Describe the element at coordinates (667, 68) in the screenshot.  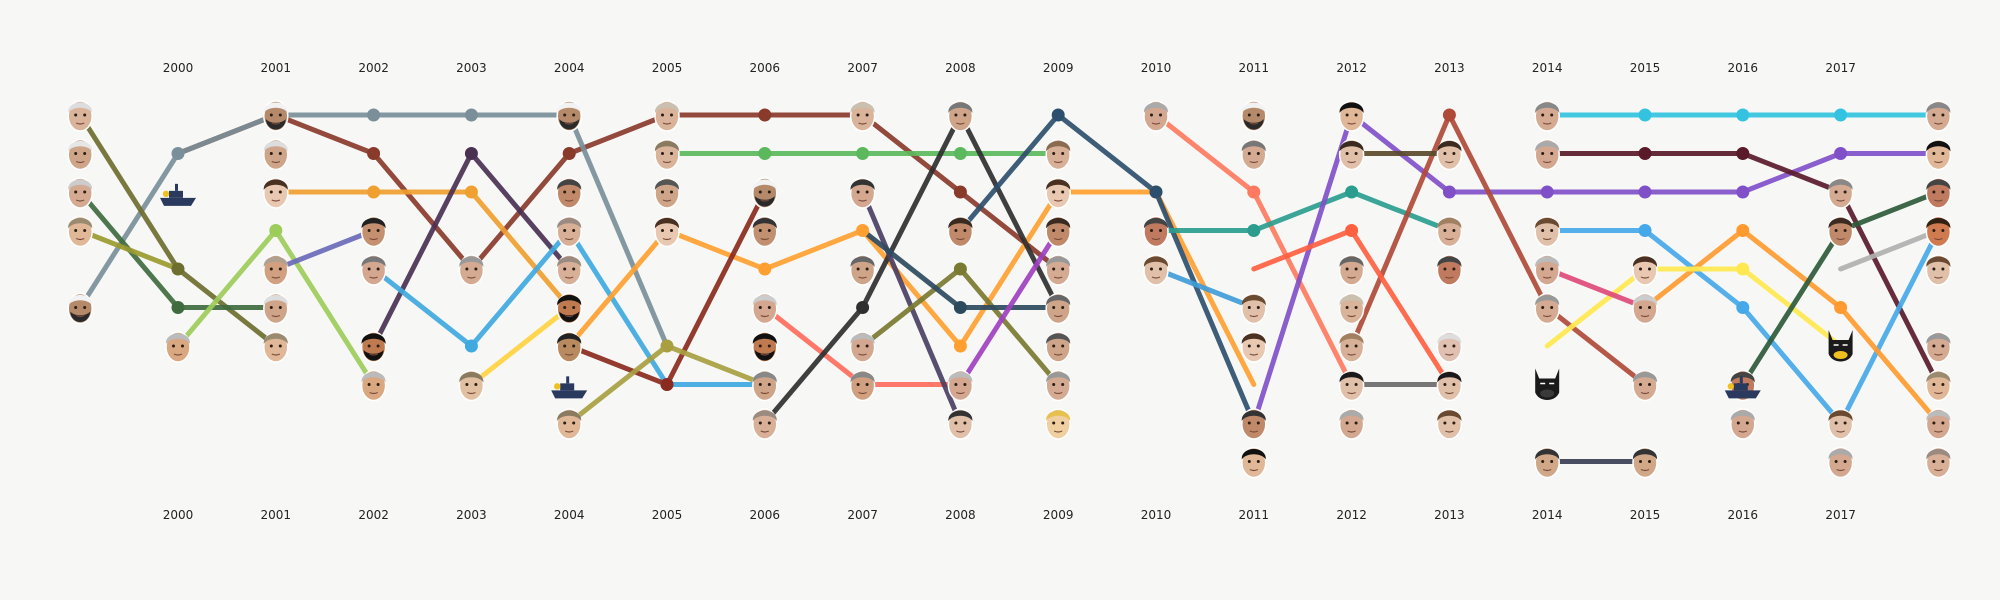
I see `year-label-top: 2005` at that location.